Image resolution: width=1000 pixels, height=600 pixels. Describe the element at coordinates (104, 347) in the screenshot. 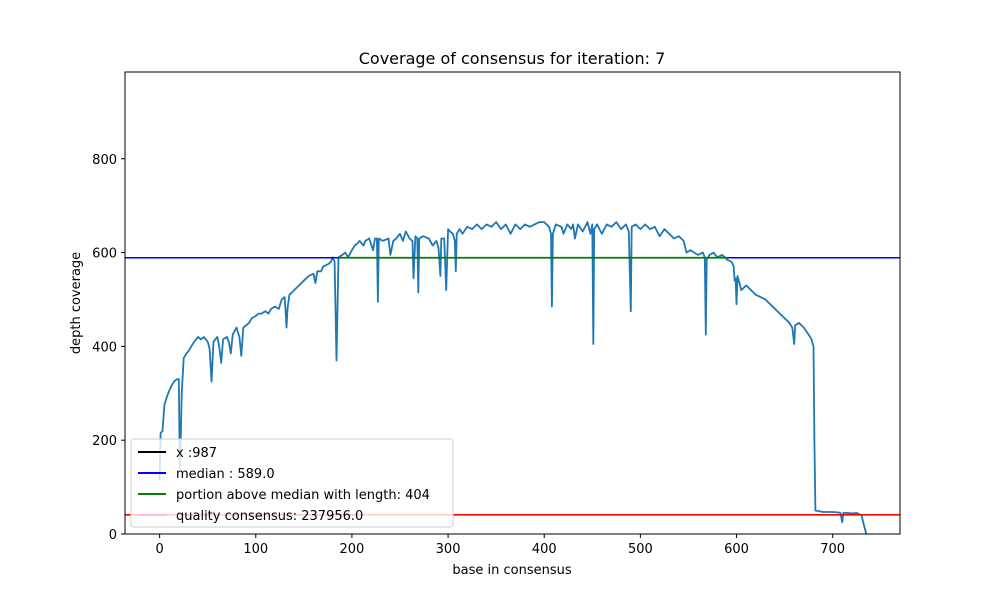

I see `y-tick-label: 400` at that location.